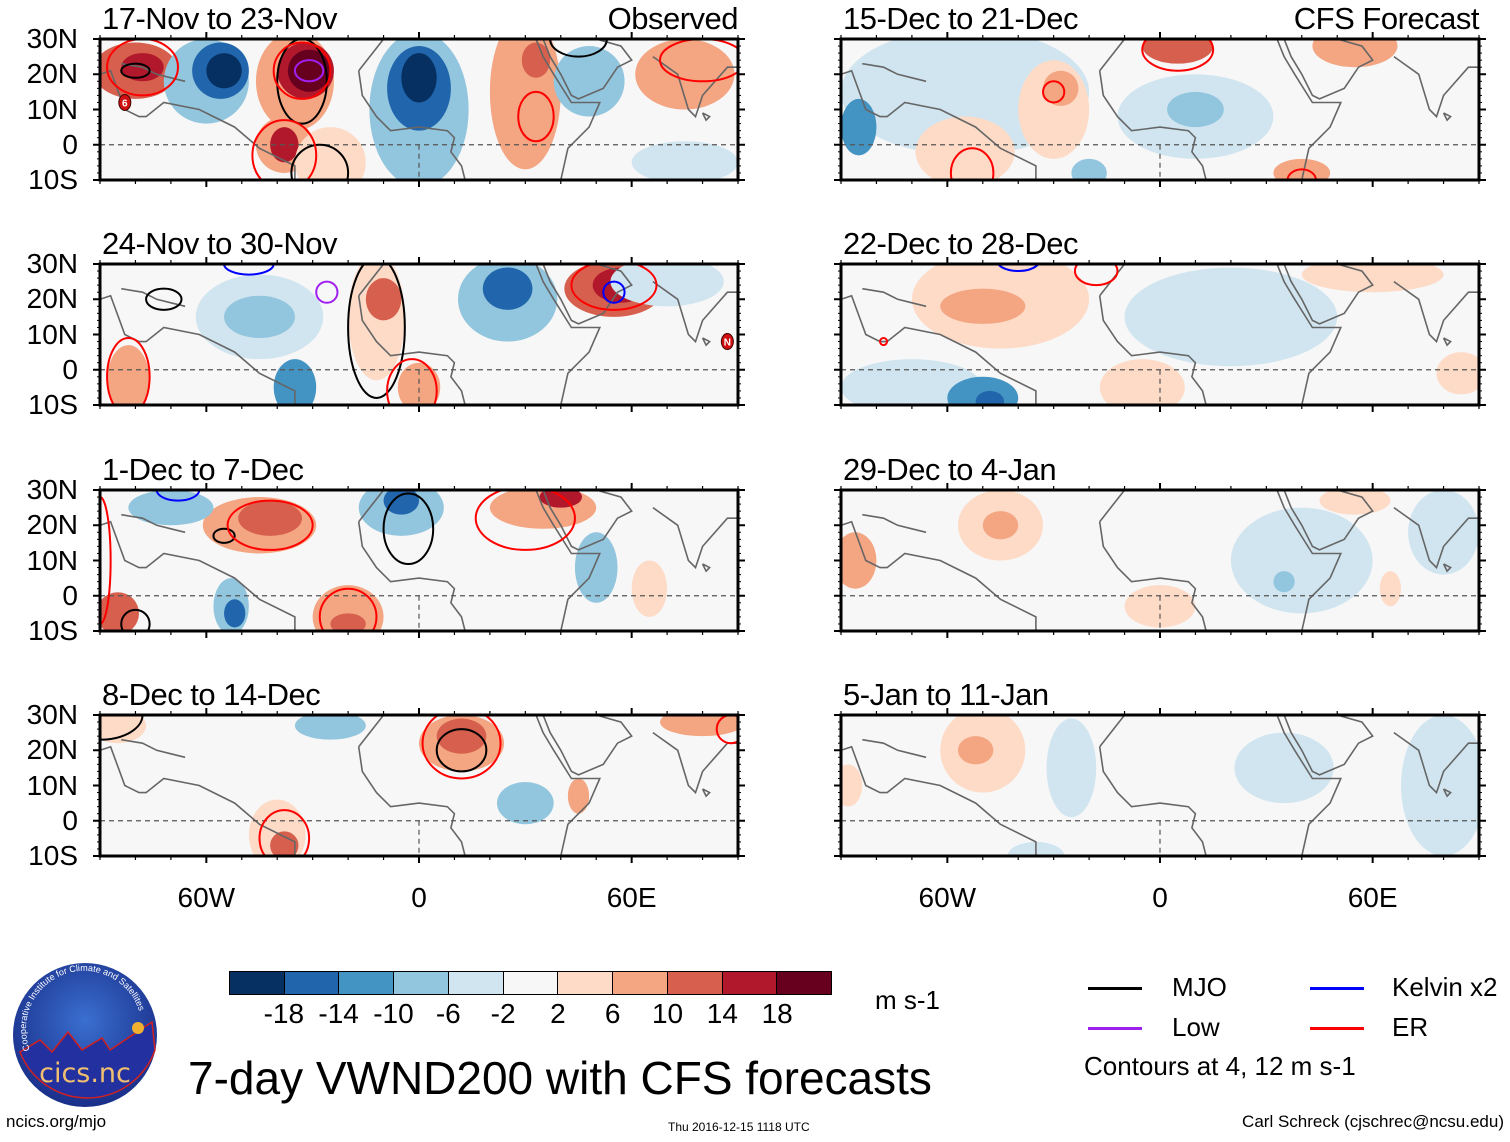  Describe the element at coordinates (612, 1013) in the screenshot. I see `colorbar-tick-label: 6` at that location.